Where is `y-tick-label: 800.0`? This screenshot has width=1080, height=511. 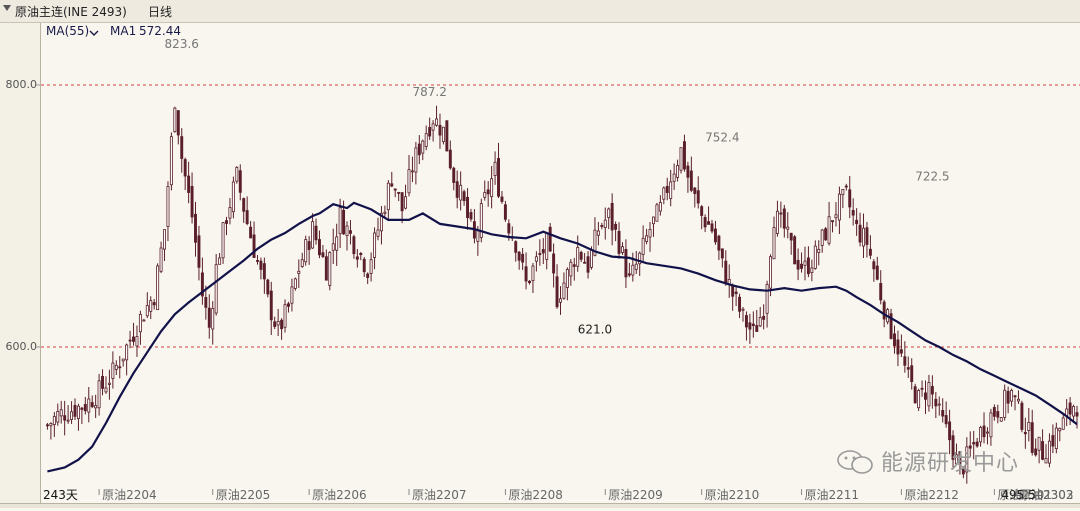 y-tick-label: 800.0 is located at coordinates (22, 84).